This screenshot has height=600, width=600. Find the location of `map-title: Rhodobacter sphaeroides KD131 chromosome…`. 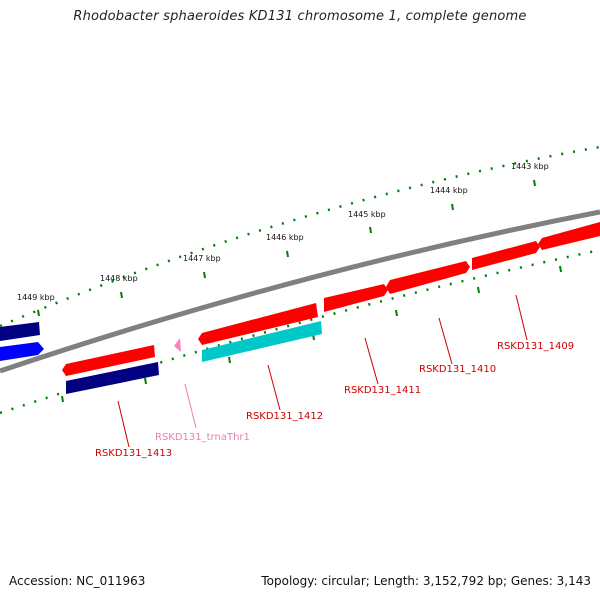

map-title: Rhodobacter sphaeroides KD131 chromosome… is located at coordinates (300, 16).